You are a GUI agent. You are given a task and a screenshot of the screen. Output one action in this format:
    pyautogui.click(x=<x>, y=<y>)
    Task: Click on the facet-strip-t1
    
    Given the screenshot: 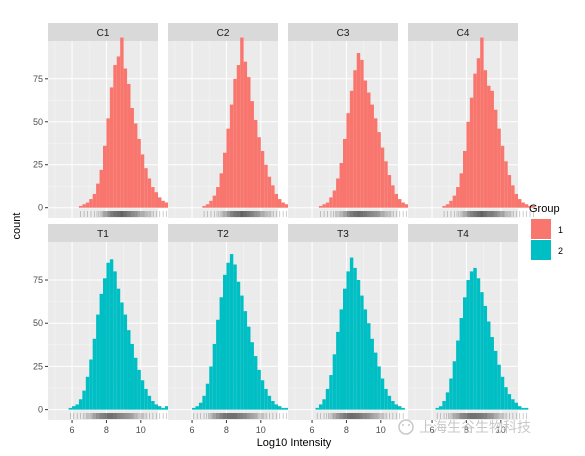 What is the action you would take?
    pyautogui.click(x=103, y=233)
    